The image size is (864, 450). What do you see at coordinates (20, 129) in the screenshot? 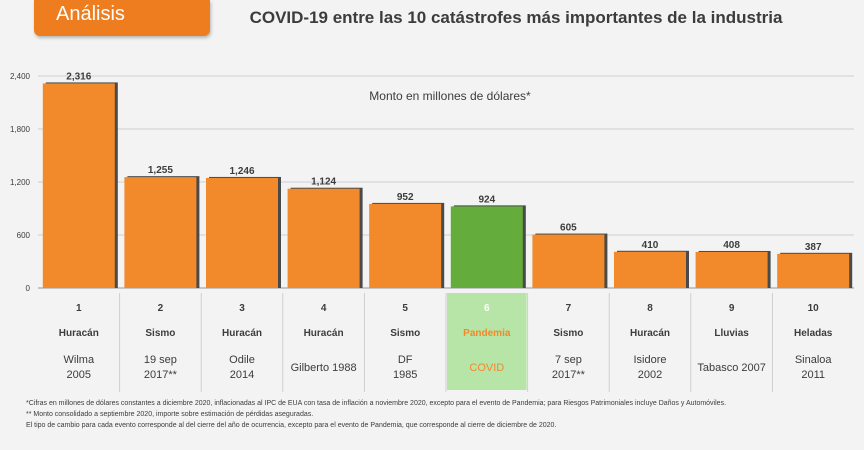
I see `y-tick-label: 1,800` at bounding box center [20, 129].